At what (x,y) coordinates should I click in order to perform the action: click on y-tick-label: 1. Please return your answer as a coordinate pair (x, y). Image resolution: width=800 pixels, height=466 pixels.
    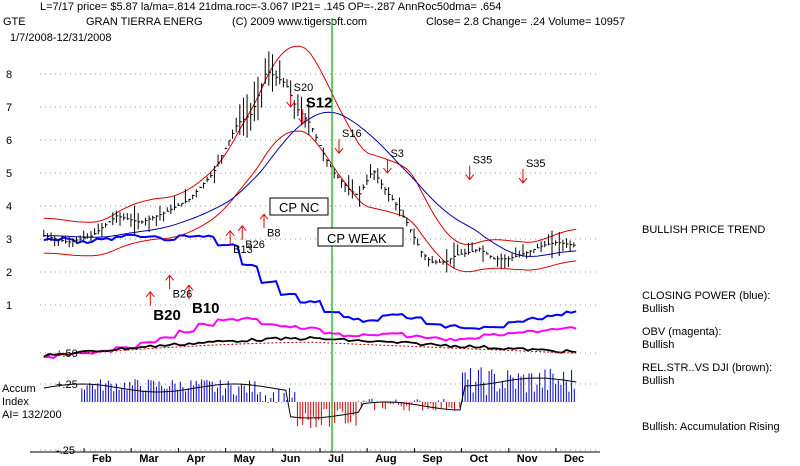
    Looking at the image, I should click on (9, 306).